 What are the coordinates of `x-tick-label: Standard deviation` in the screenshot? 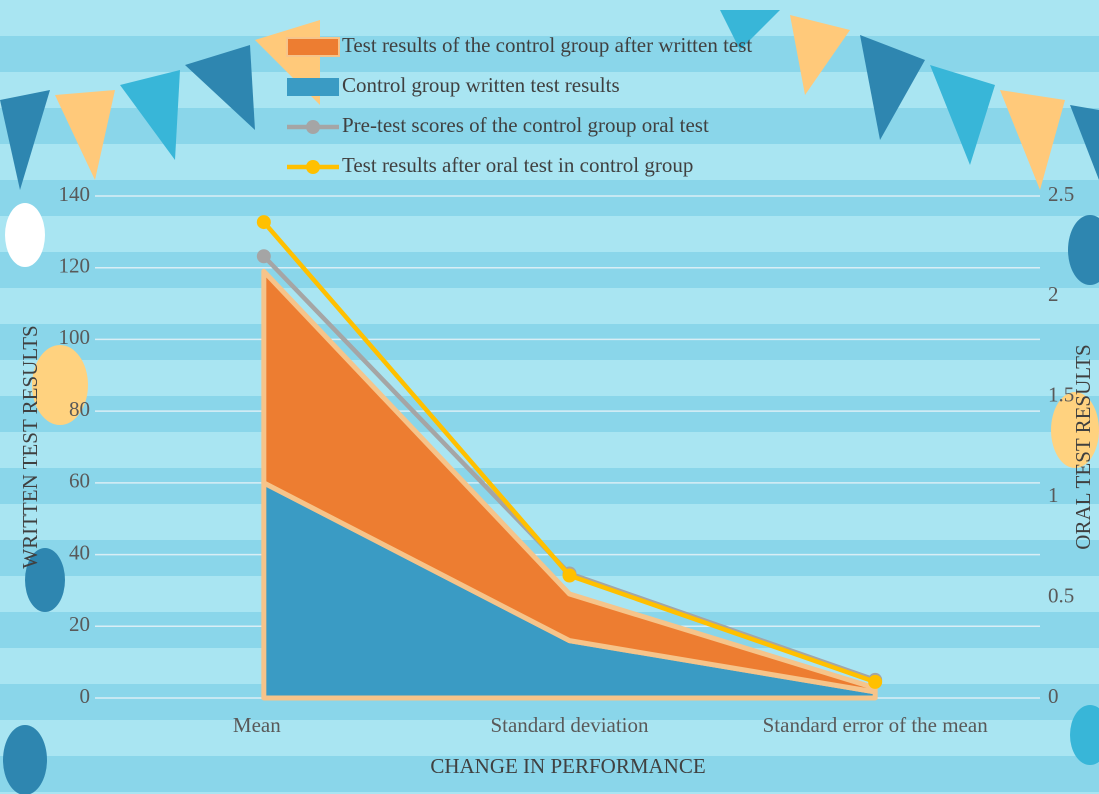 It's located at (569, 725).